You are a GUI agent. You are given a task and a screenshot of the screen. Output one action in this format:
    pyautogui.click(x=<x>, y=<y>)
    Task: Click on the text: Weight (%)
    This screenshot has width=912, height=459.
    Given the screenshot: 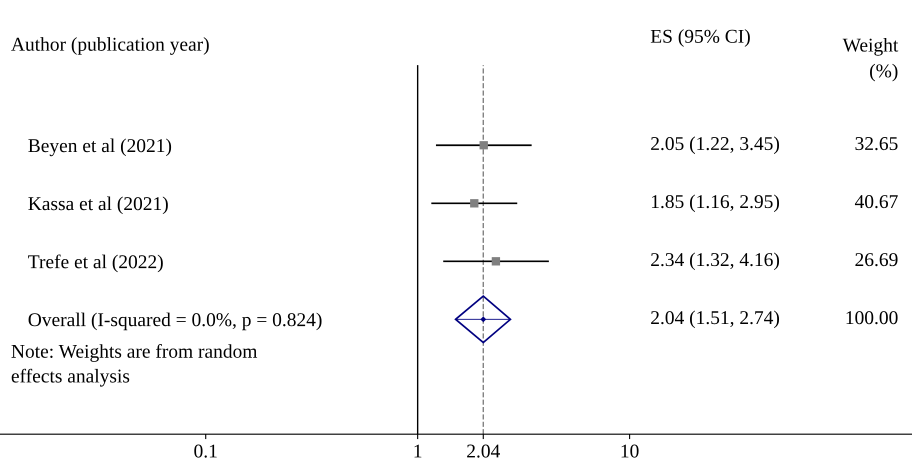 What is the action you would take?
    pyautogui.click(x=870, y=60)
    